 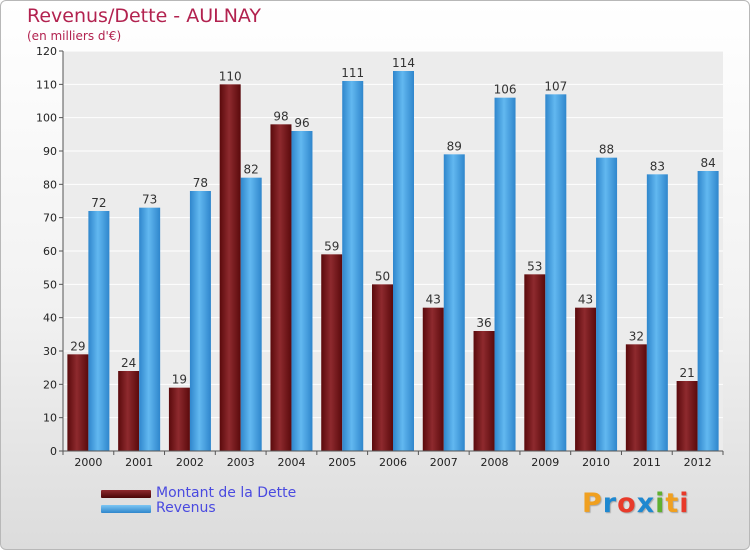 I want to click on x-tick-label: 2001, so click(x=139, y=462).